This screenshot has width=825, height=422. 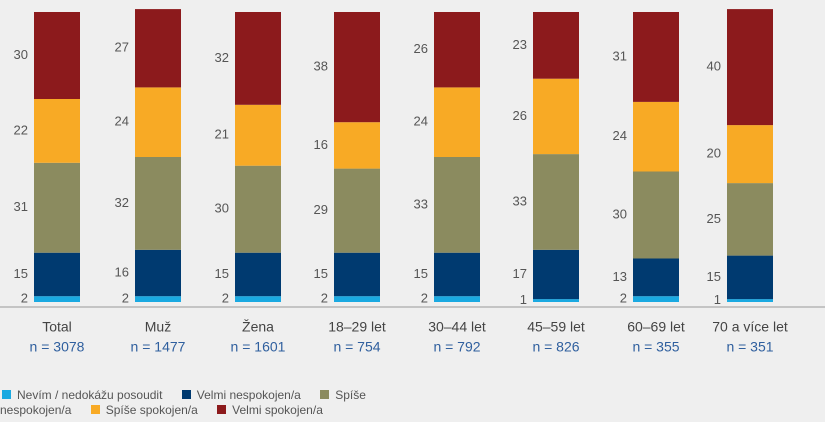 What do you see at coordinates (258, 347) in the screenshot?
I see `n-label: n = 1601` at bounding box center [258, 347].